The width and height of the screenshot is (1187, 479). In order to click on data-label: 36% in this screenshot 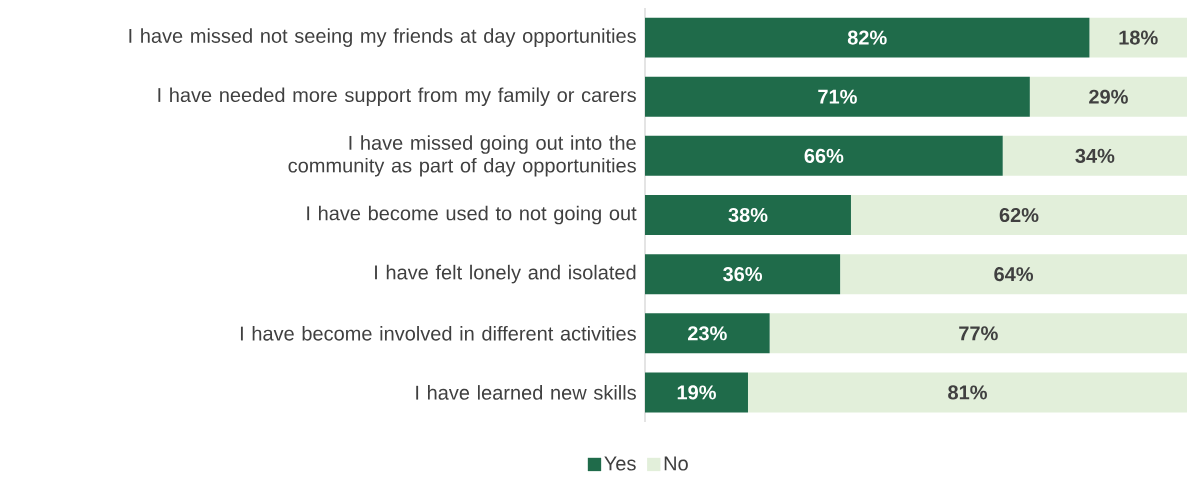, I will do `click(743, 274)`.